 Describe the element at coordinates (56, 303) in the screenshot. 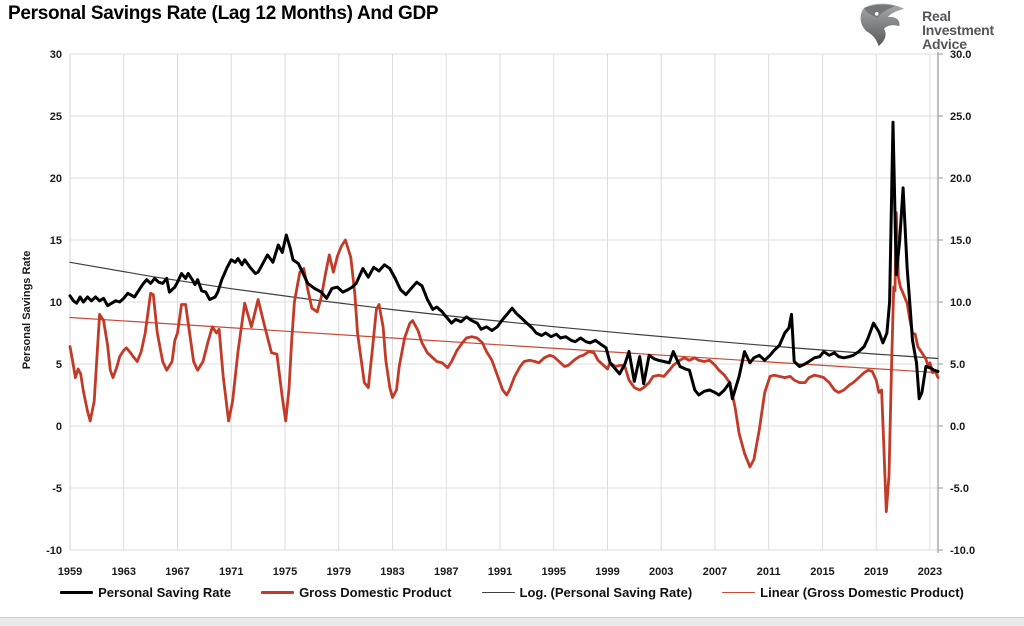

I see `svg-text: 10` at that location.